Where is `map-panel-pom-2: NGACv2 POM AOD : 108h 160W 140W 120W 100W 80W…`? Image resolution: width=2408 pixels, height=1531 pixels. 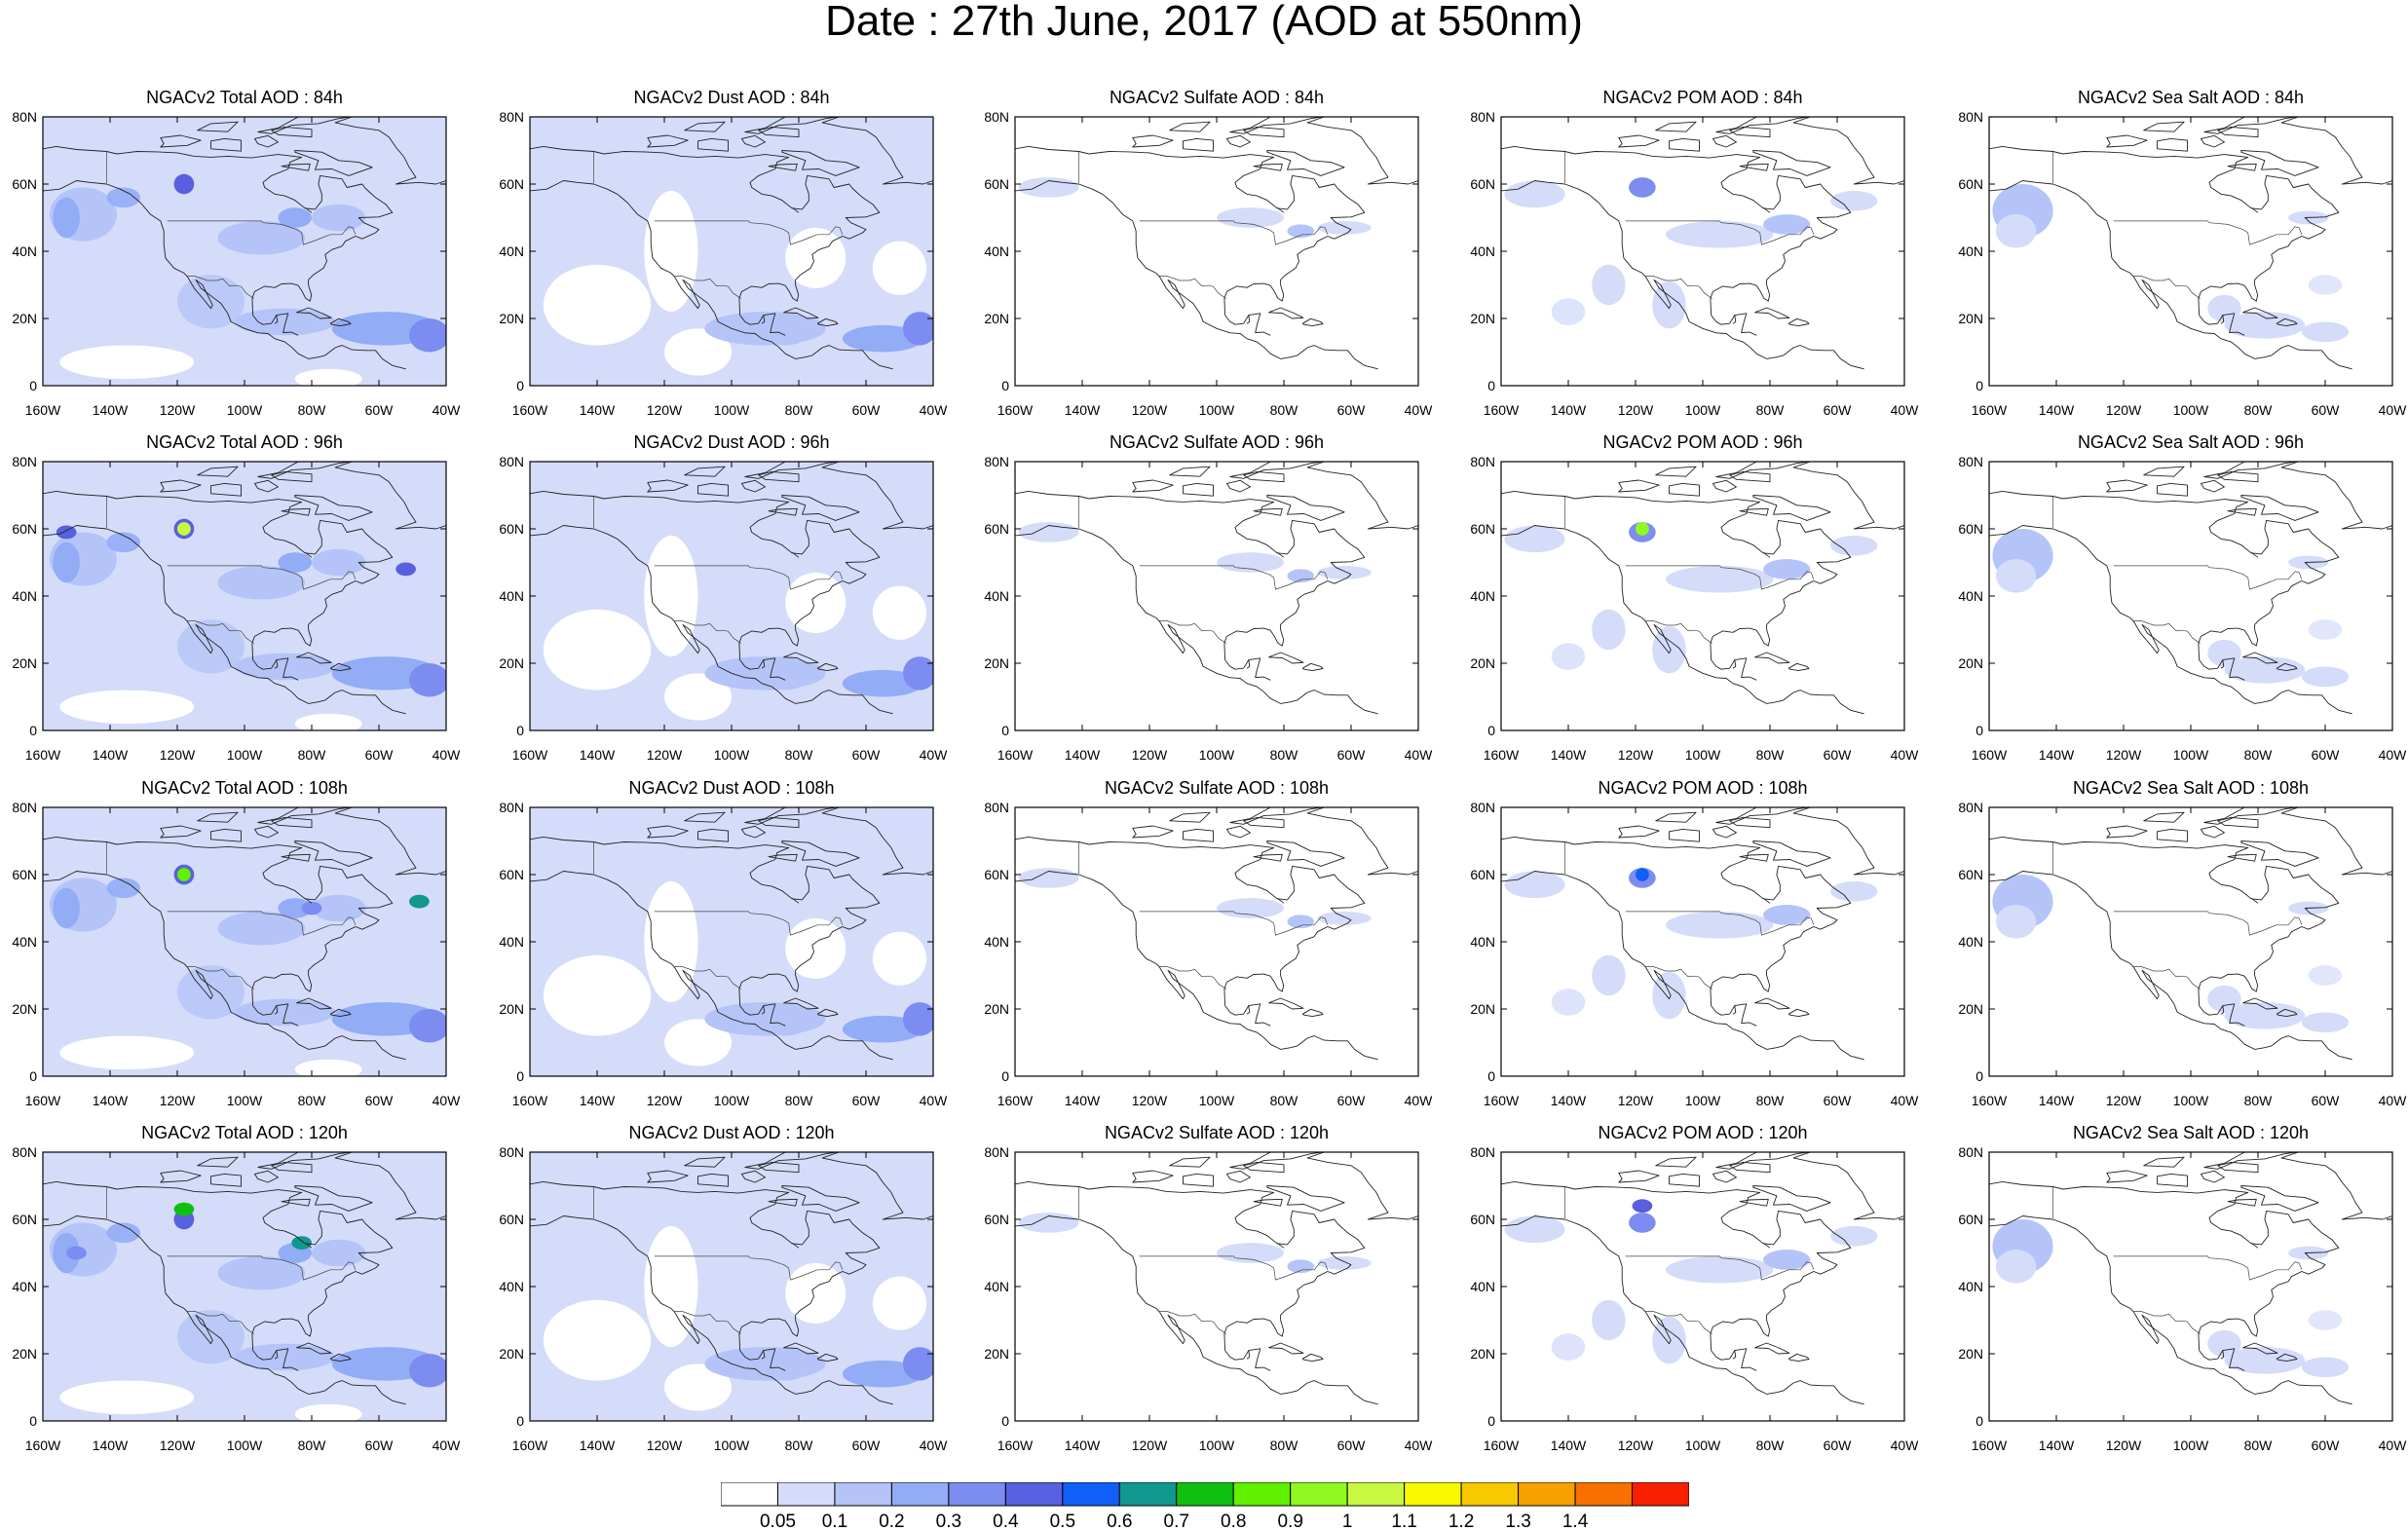
map-panel-pom-2: NGACv2 POM AOD : 108h 160W 140W 120W 100W 80W… is located at coordinates (1692, 943).